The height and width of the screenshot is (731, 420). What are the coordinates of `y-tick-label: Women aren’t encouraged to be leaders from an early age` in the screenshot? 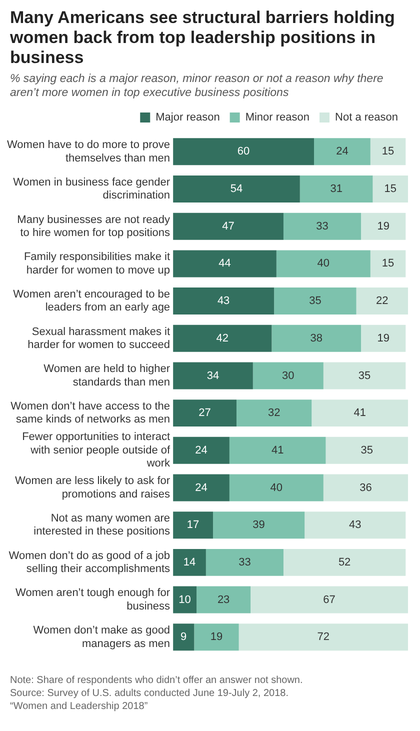 It's located at (91, 301).